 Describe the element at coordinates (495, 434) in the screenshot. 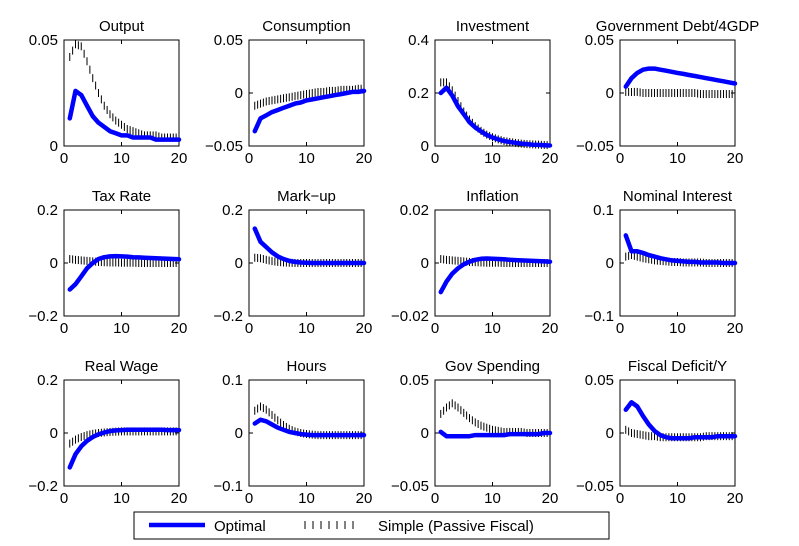

I see `series-optimal-gov-spending` at that location.